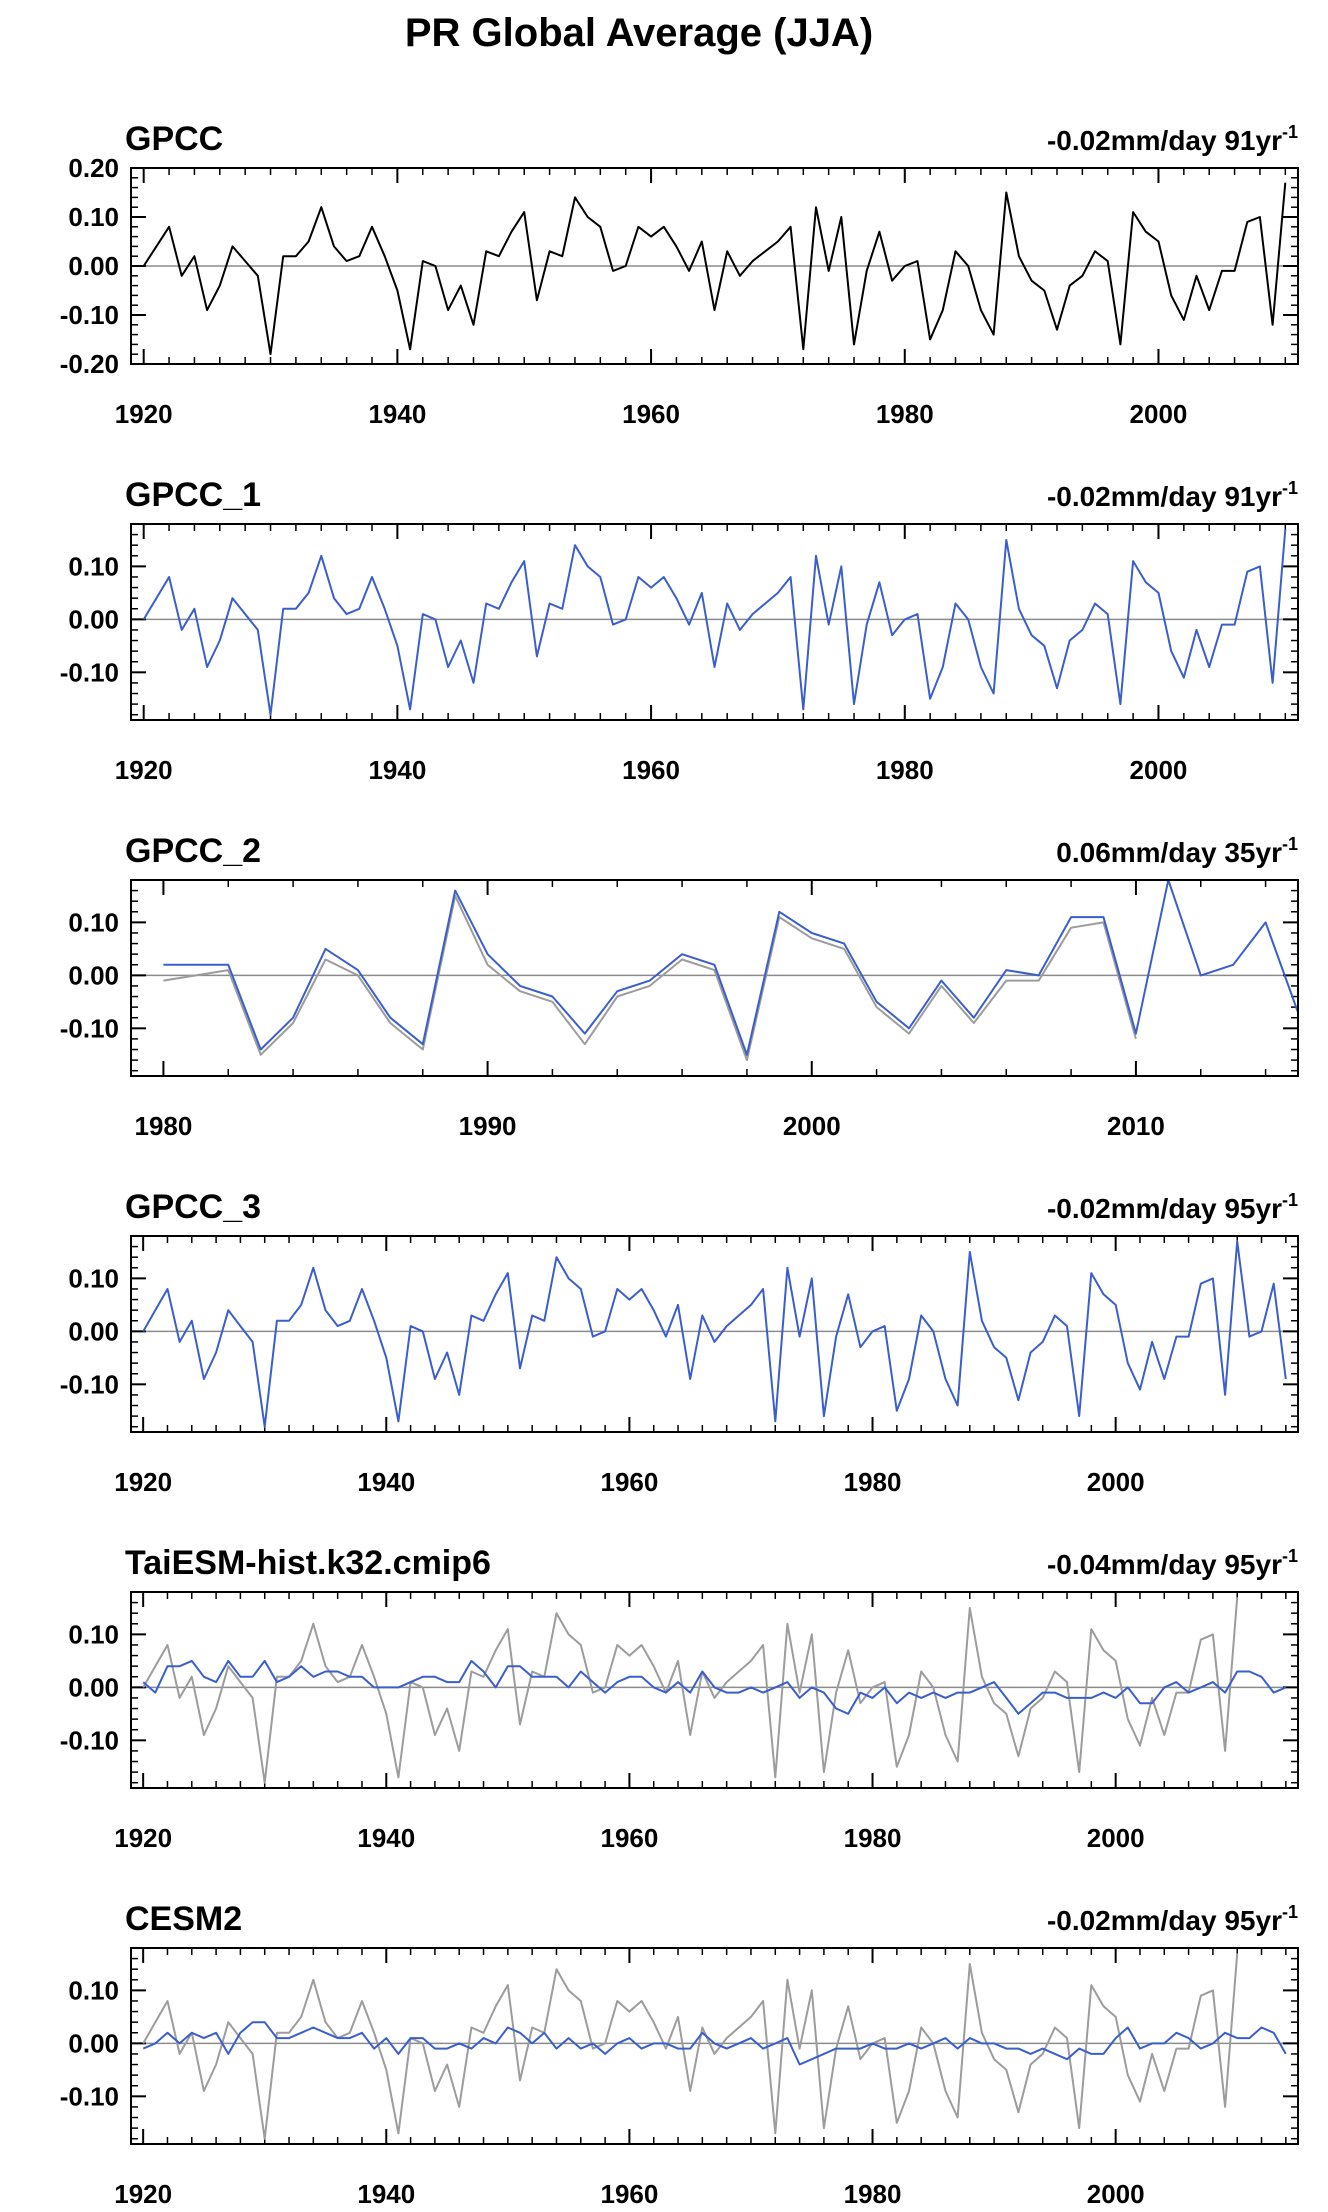  What do you see at coordinates (193, 851) in the screenshot?
I see `panel-title: GPCC_2` at bounding box center [193, 851].